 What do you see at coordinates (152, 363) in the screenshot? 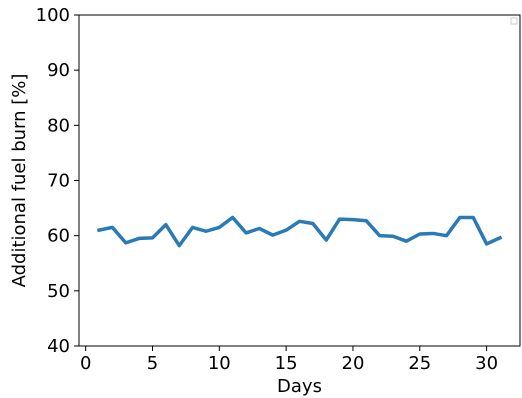
I see `x-tick-label: 5` at bounding box center [152, 363].